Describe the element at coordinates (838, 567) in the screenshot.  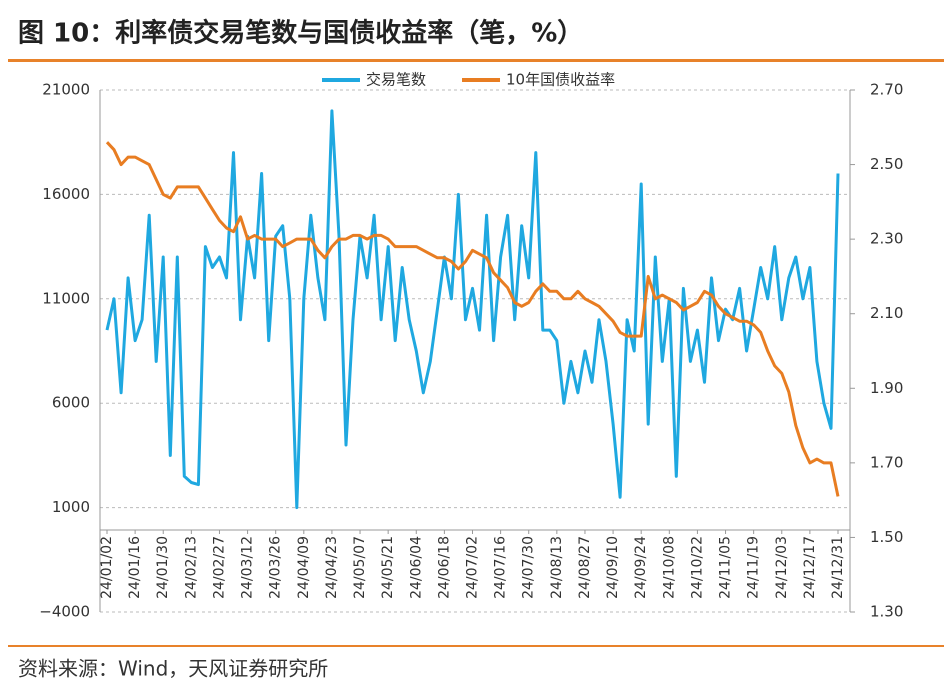
I see `x-tick-label: 24/12/31` at that location.